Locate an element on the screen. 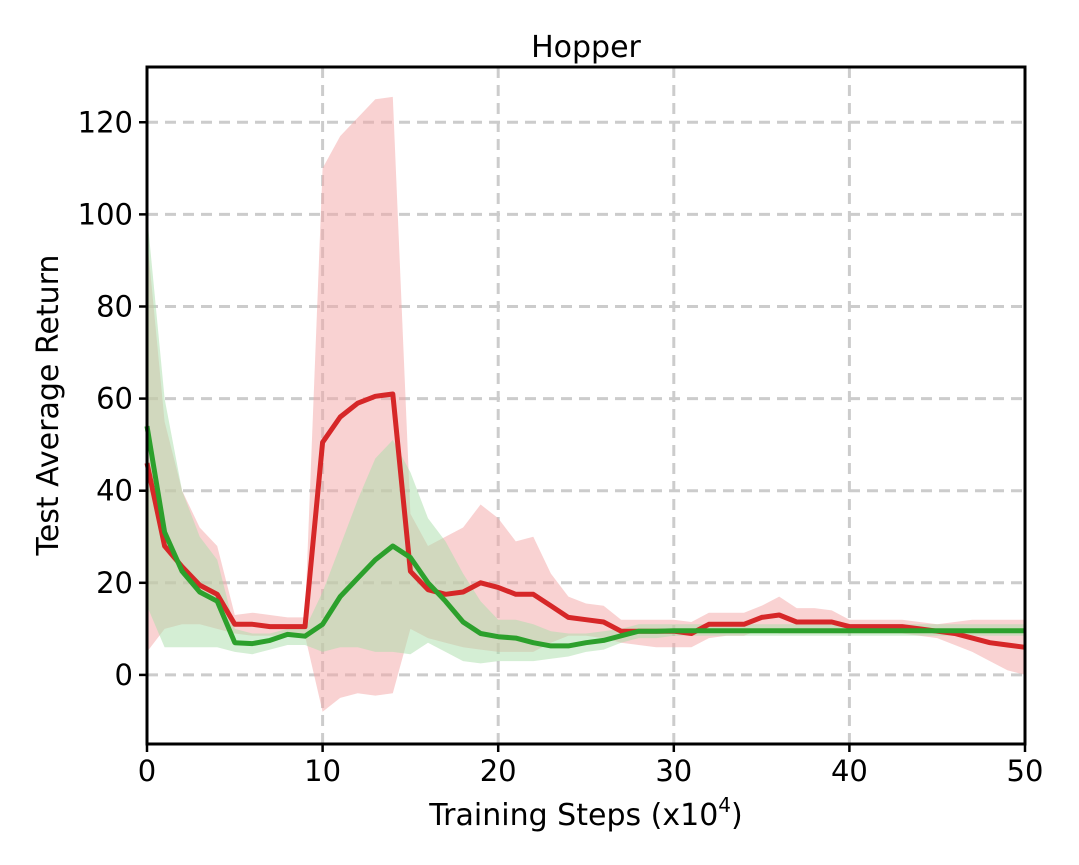 Image resolution: width=1079 pixels, height=865 pixels. x-axis-title-exponent: 4 is located at coordinates (724, 805).